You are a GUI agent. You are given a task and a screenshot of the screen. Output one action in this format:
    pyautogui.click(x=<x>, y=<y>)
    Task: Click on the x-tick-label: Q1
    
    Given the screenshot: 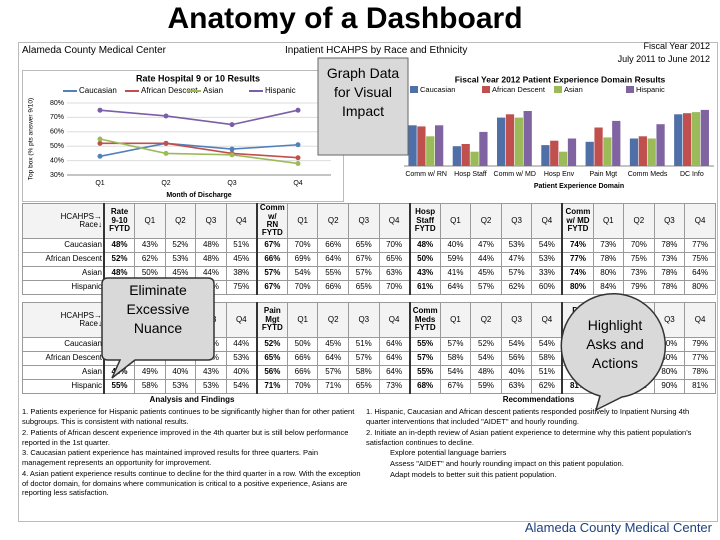 What is the action you would take?
    pyautogui.click(x=99, y=183)
    